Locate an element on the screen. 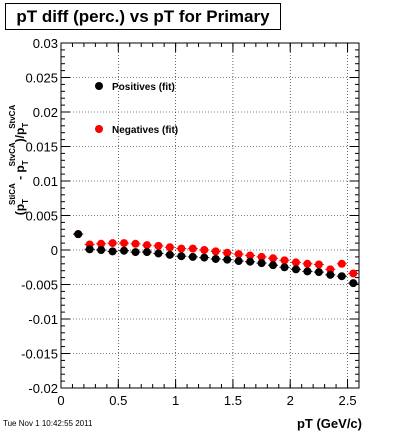 This screenshot has height=433, width=400. legend-label: Negatives (fit) is located at coordinates (145, 130).